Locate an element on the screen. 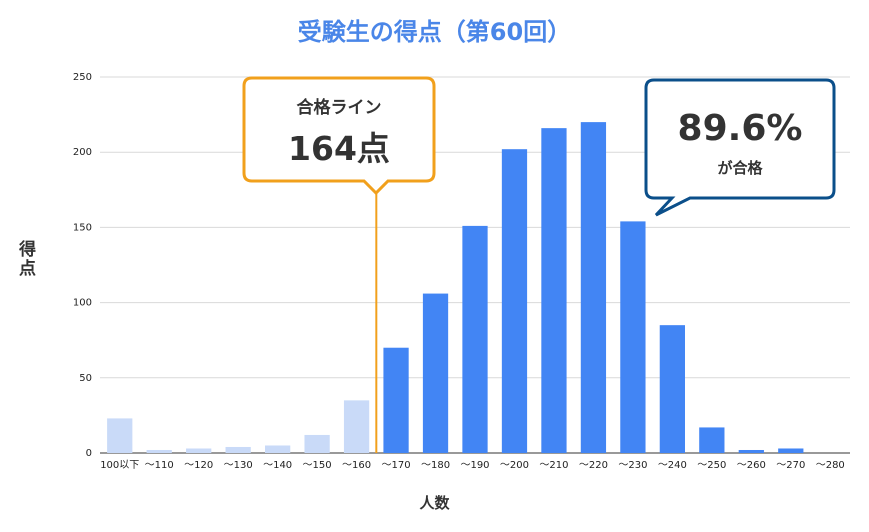  x-tick-label: 〜170 is located at coordinates (396, 465).